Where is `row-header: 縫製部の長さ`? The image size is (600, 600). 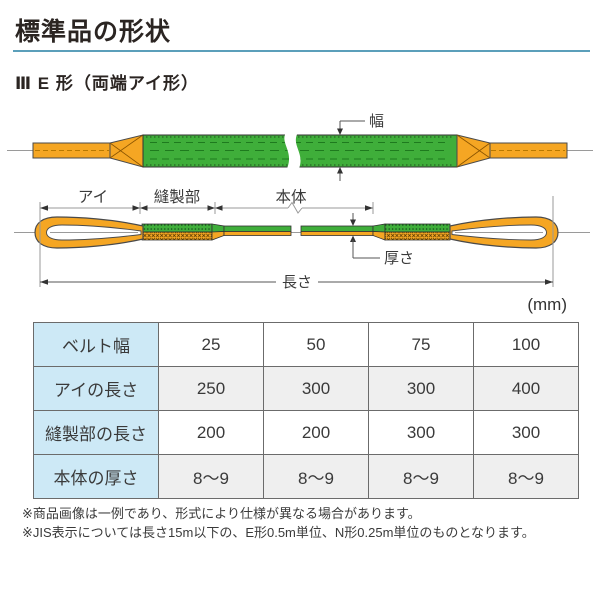 row-header: 縫製部の長さ is located at coordinates (96, 432).